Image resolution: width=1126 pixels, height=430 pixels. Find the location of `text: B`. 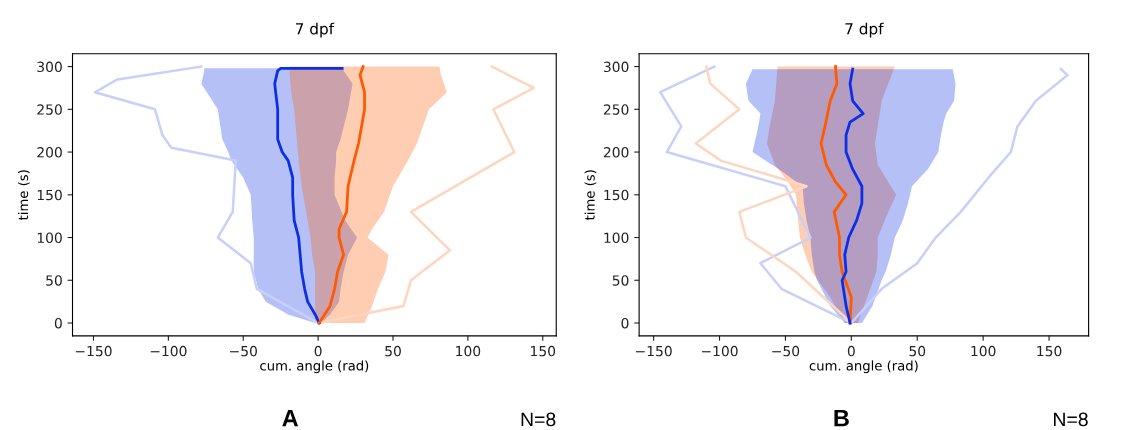

text: B is located at coordinates (841, 418).